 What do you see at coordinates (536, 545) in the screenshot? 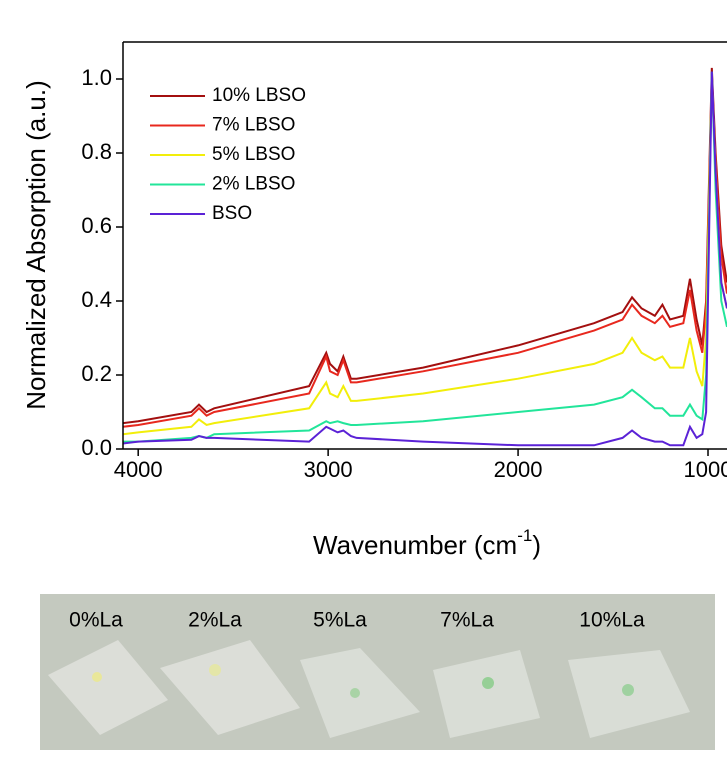
I see `x-axis-label-end: )` at bounding box center [536, 545].